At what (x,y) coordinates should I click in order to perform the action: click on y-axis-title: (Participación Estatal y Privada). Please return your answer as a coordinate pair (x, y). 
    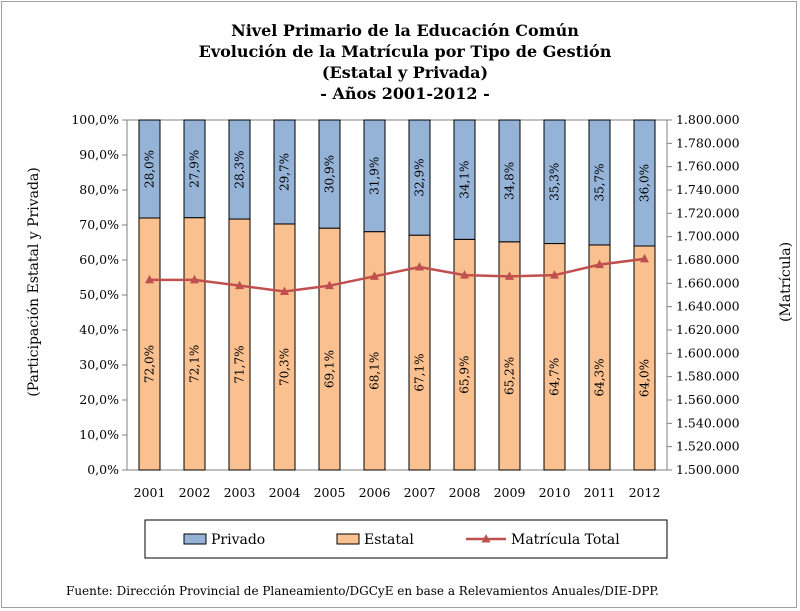
    Looking at the image, I should click on (34, 282).